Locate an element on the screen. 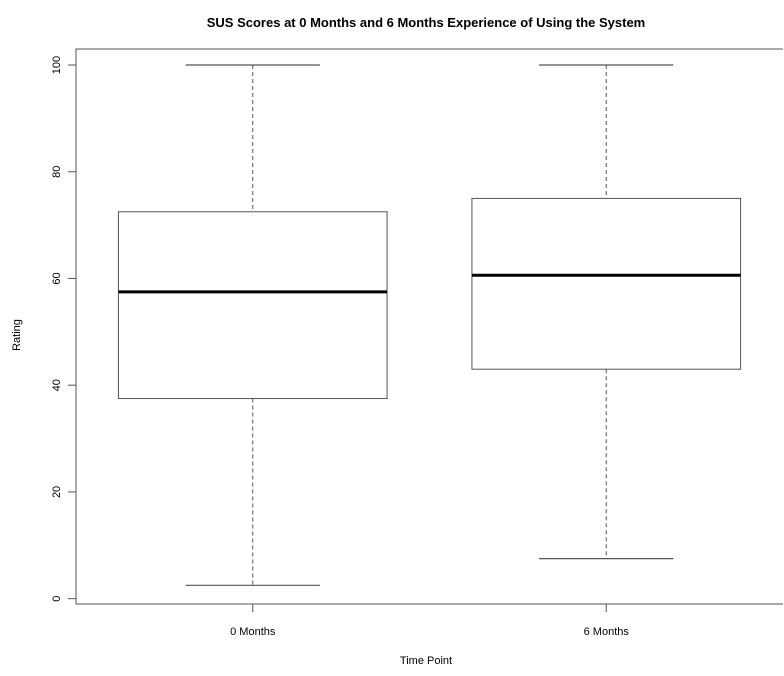 Image resolution: width=784 pixels, height=676 pixels. x-tick-label-0-months: 0 Months is located at coordinates (253, 632).